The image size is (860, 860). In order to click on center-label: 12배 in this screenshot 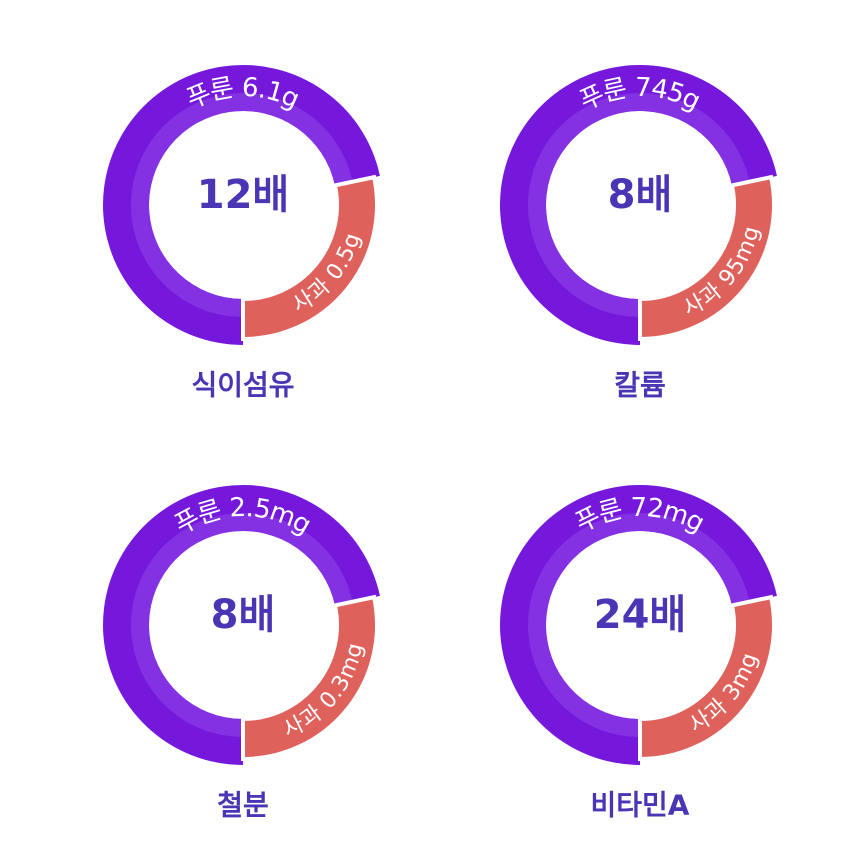, I will do `click(243, 195)`.